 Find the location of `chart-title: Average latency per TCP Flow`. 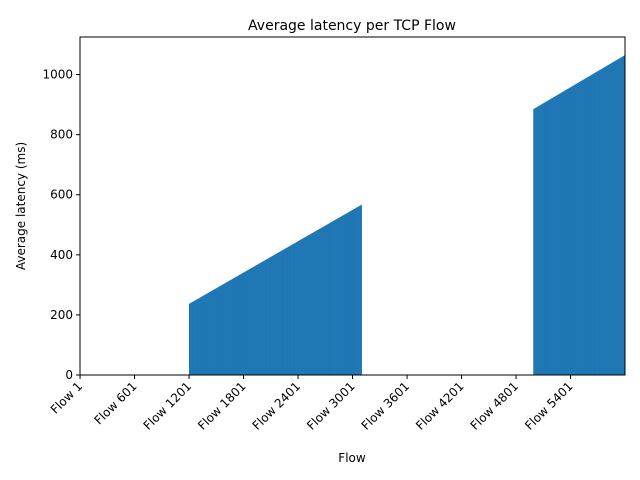

chart-title: Average latency per TCP Flow is located at coordinates (352, 26).